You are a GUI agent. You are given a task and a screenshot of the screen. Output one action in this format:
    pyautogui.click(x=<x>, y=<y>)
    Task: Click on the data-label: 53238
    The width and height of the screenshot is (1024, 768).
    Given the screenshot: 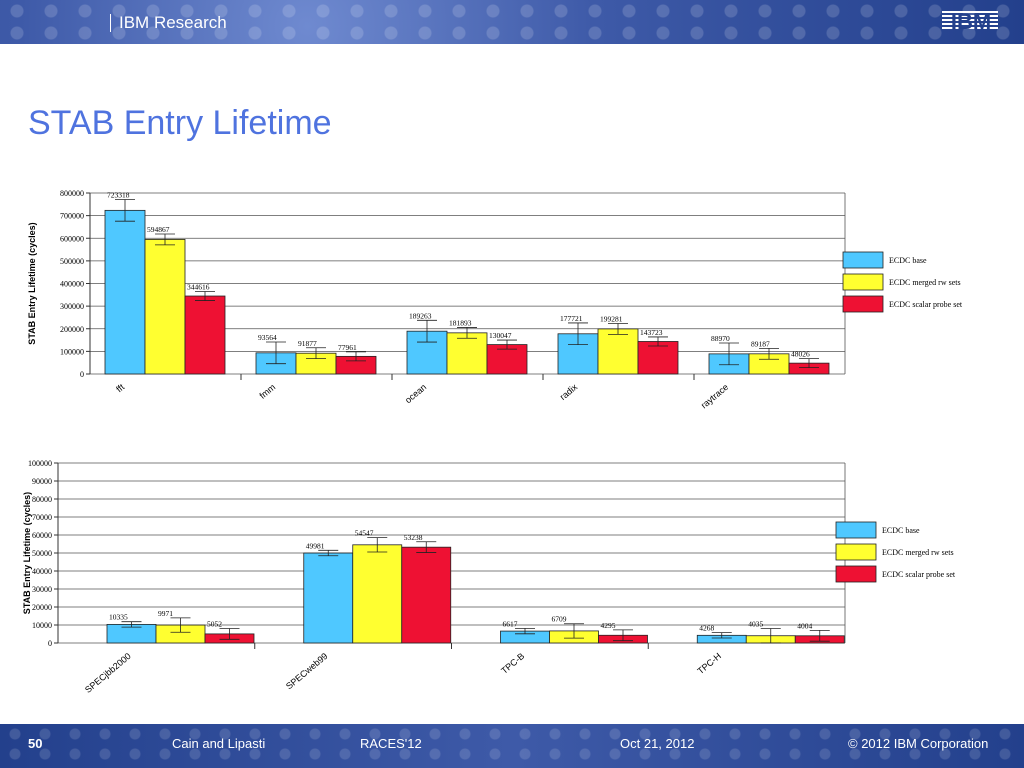 What is the action you would take?
    pyautogui.click(x=413, y=537)
    